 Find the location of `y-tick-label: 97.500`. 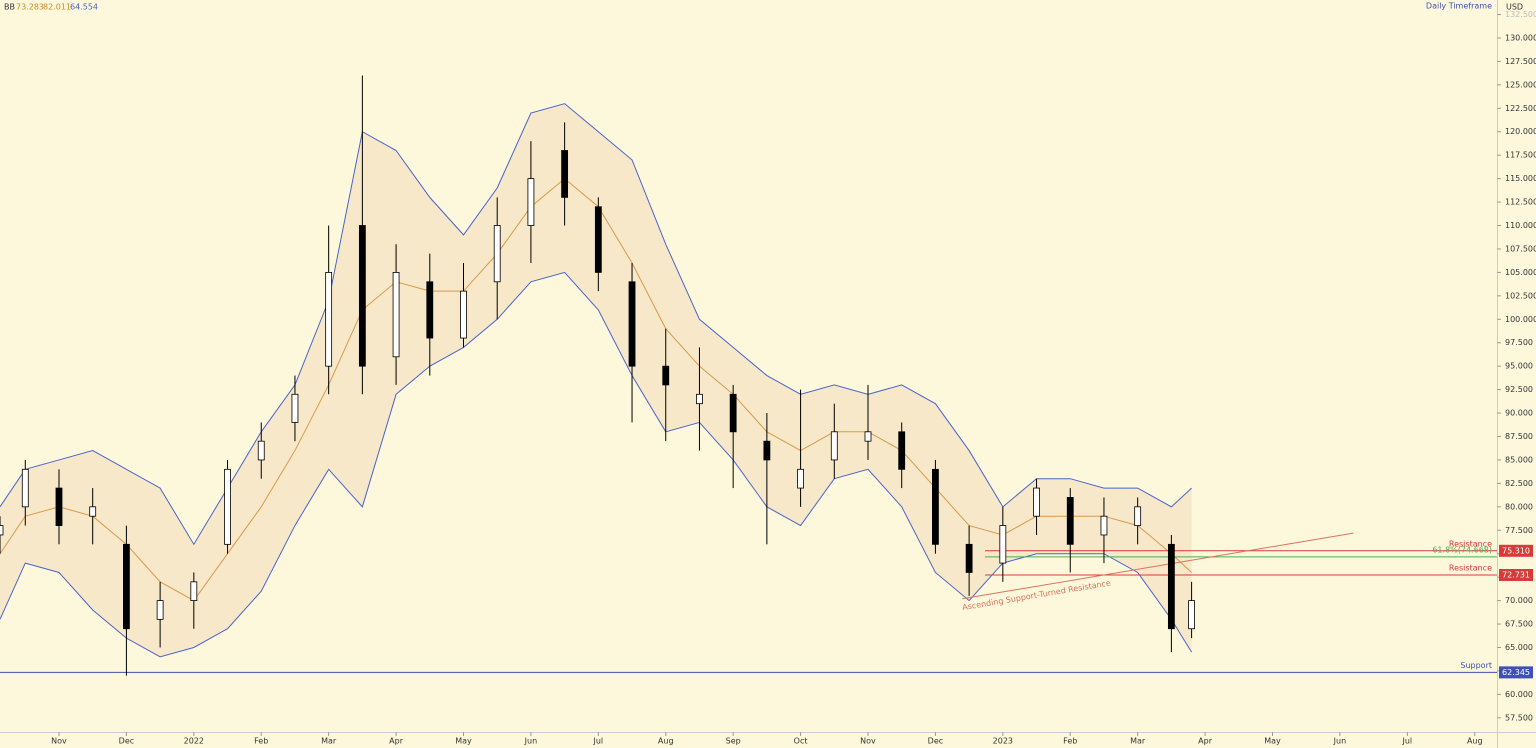

y-tick-label: 97.500 is located at coordinates (1519, 342).